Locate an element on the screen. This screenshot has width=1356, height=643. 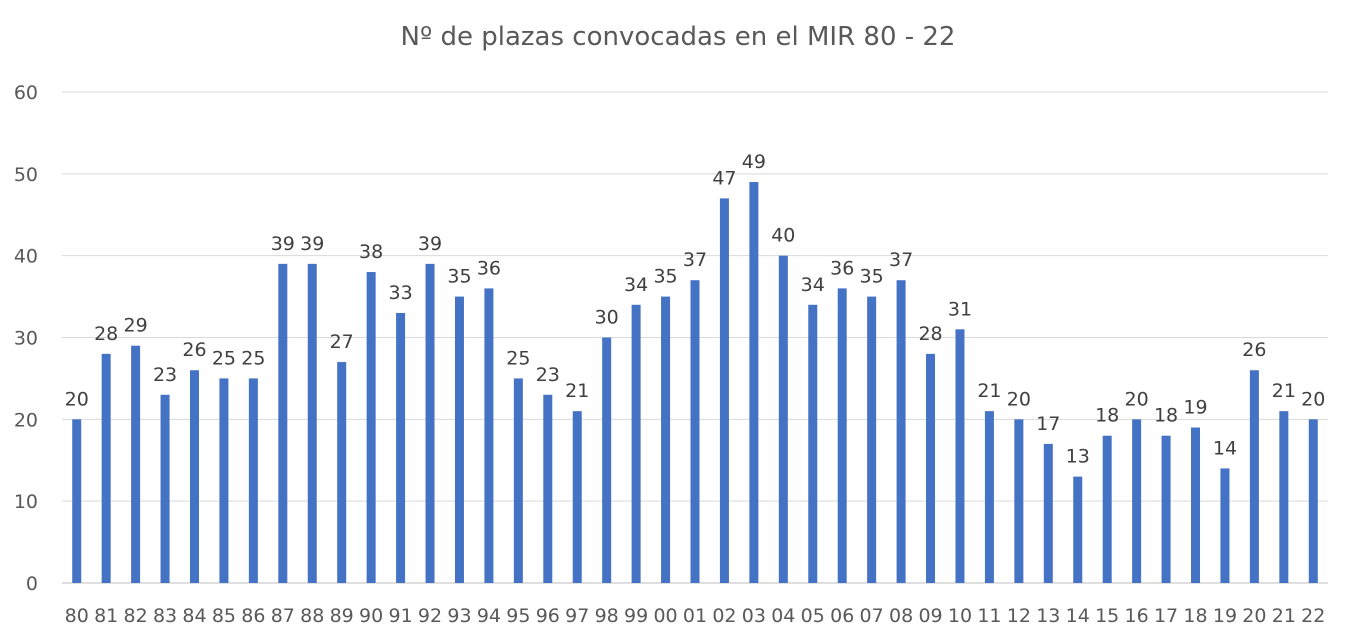
x-tick-label: 88 is located at coordinates (312, 616).